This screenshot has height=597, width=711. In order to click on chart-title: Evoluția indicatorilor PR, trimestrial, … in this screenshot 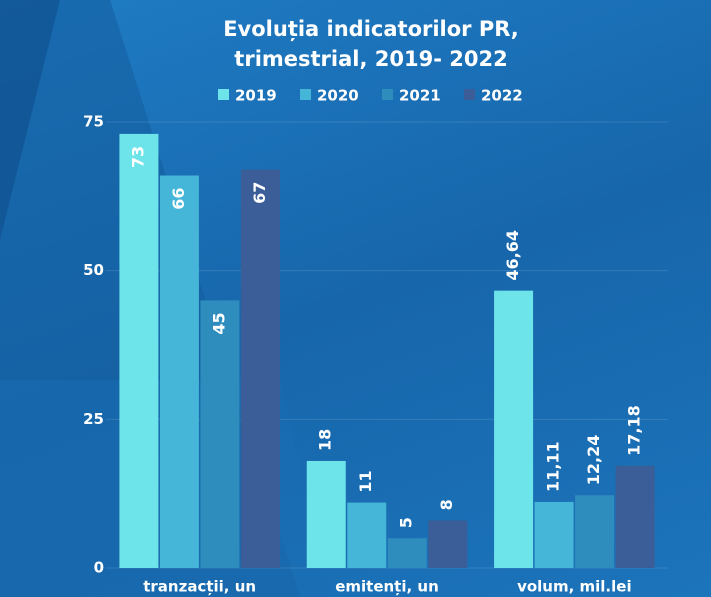, I will do `click(371, 44)`.